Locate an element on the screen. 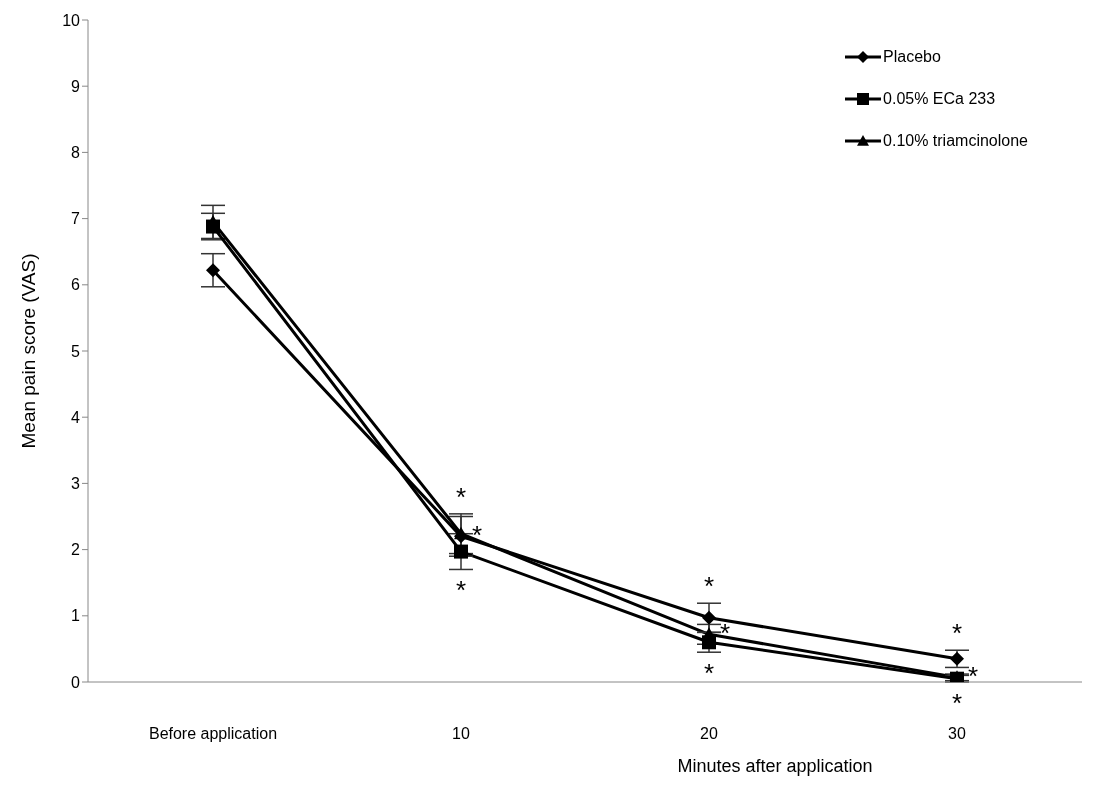  y-axis-title: Mean pain score (VAS) is located at coordinates (28, 351).